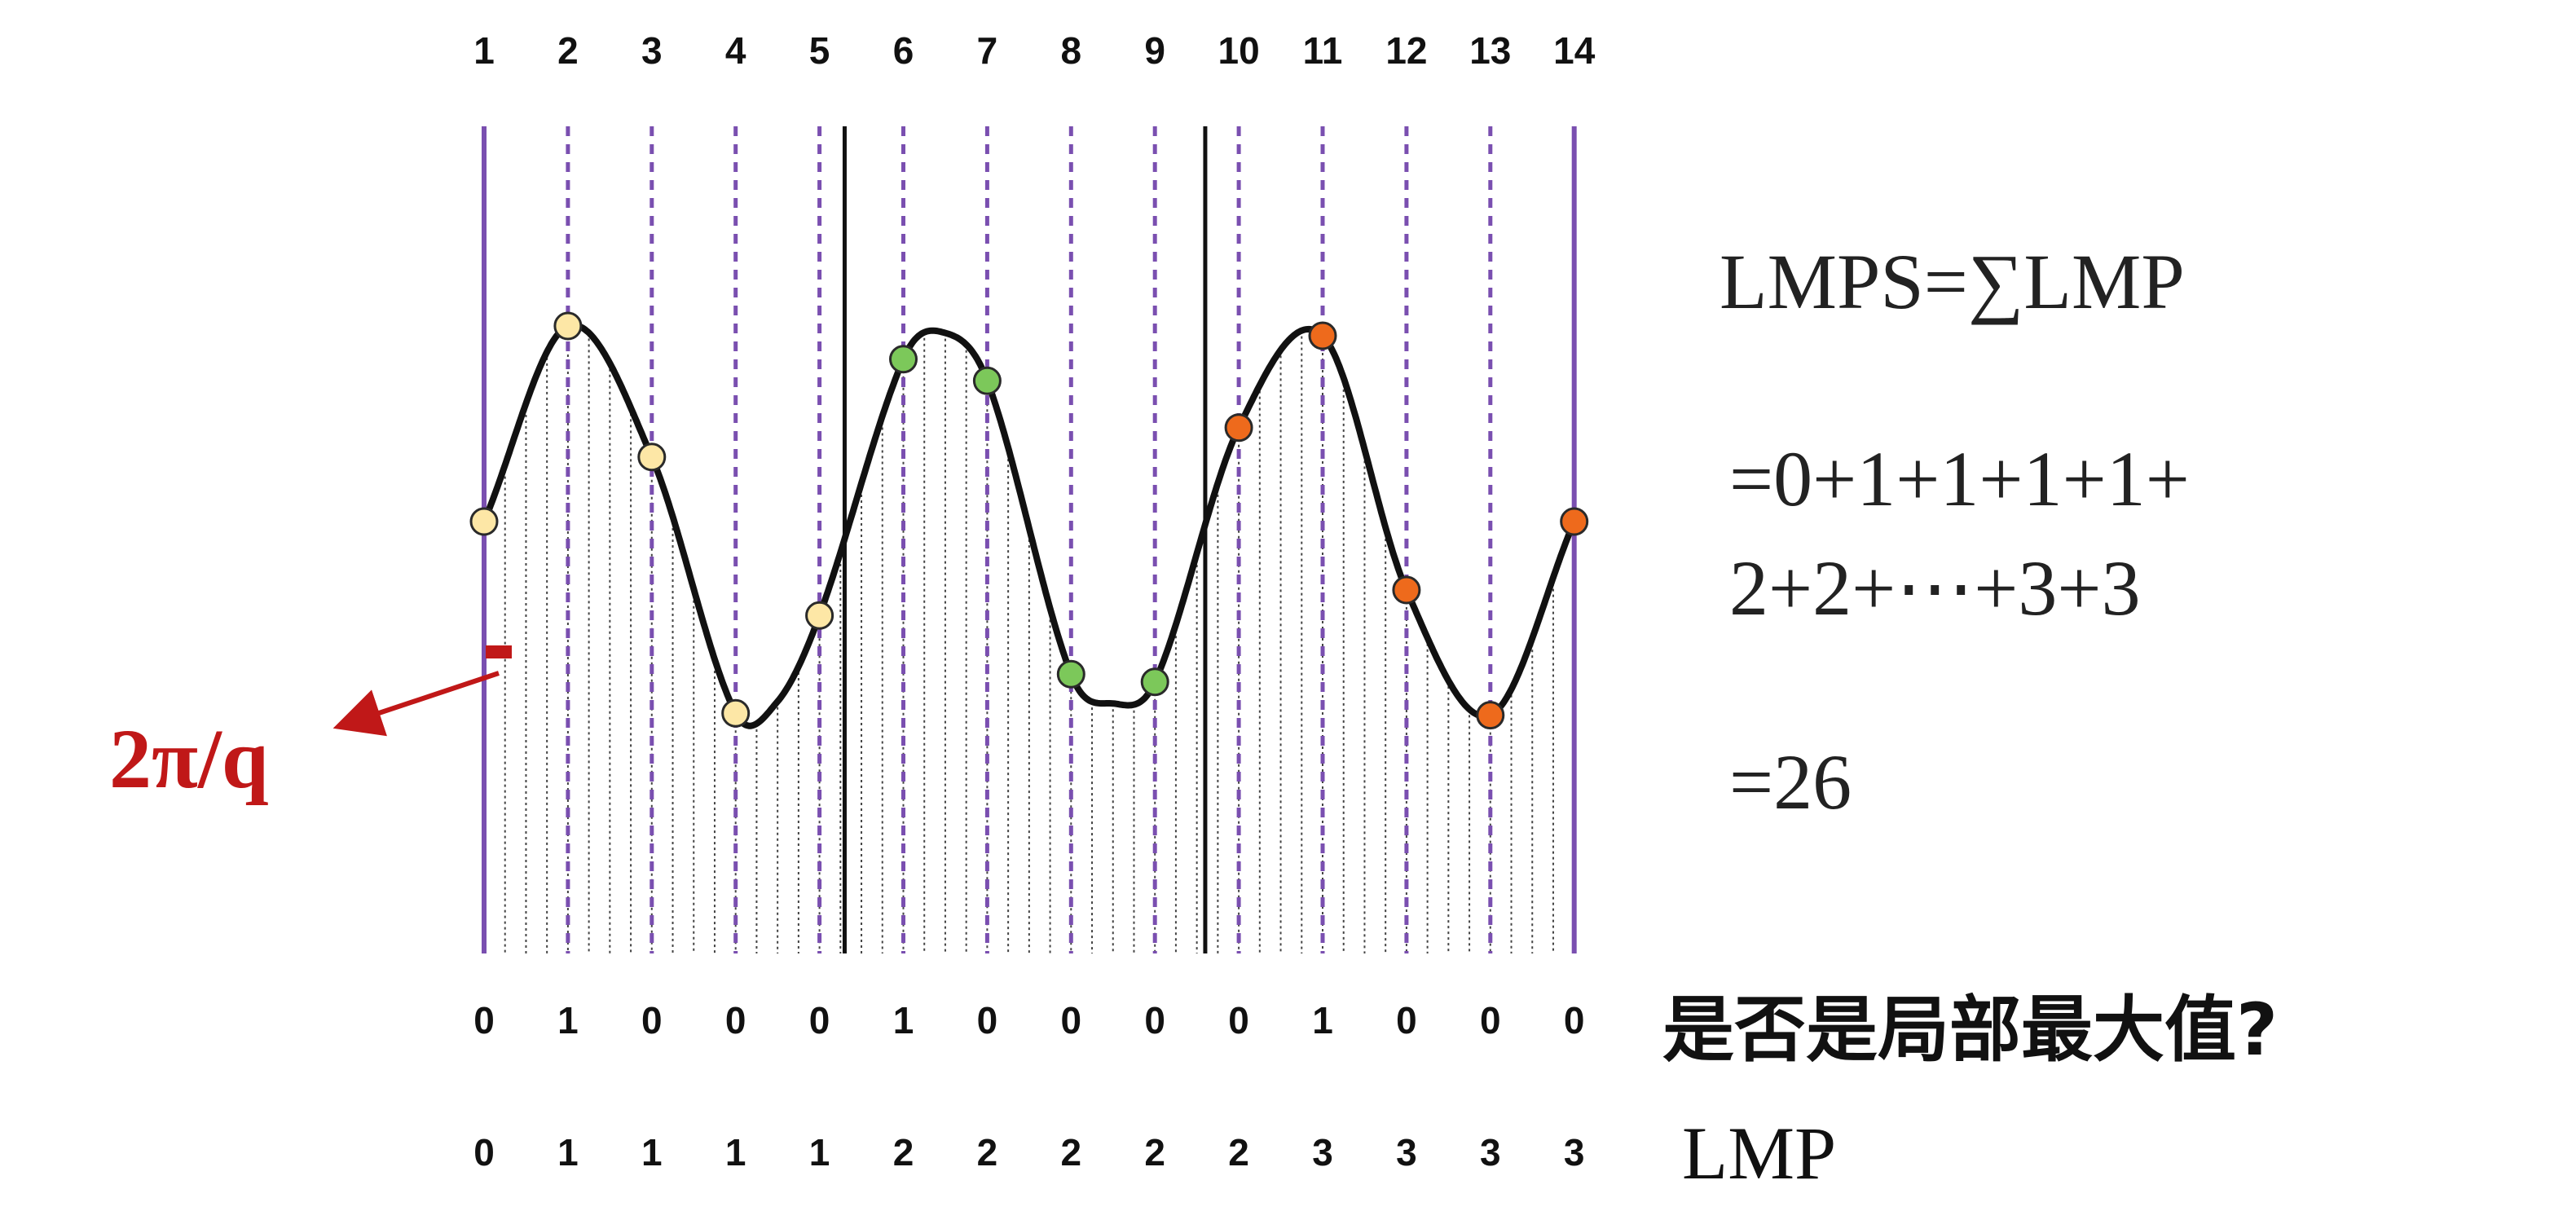 The height and width of the screenshot is (1211, 2576). I want to click on wave-curve, so click(1030, 525).